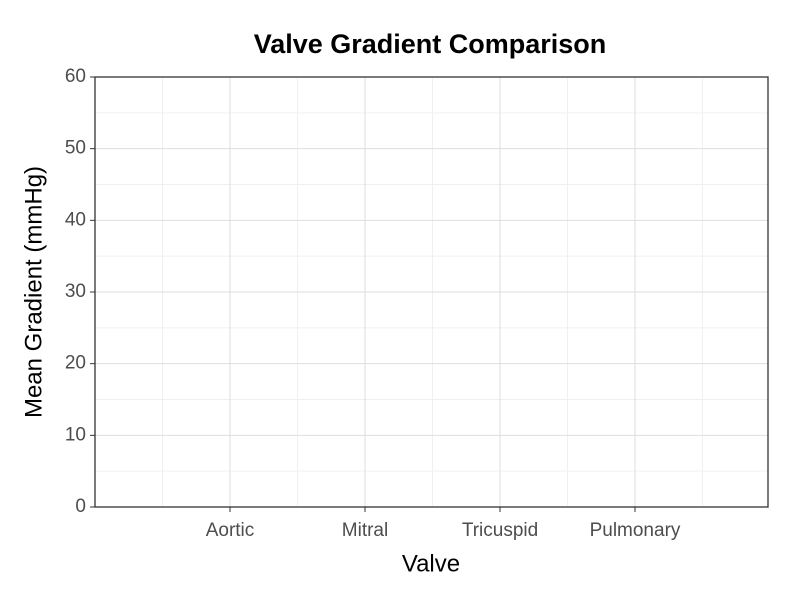  What do you see at coordinates (635, 530) in the screenshot?
I see `x-tick-label: Pulmonary` at bounding box center [635, 530].